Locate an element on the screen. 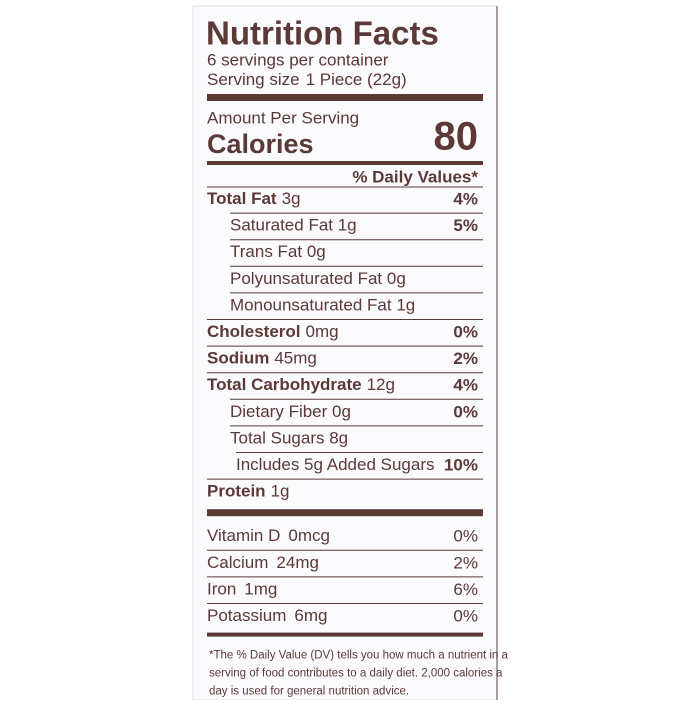 The image size is (700, 705). dv-header: % Daily Values* is located at coordinates (415, 176).